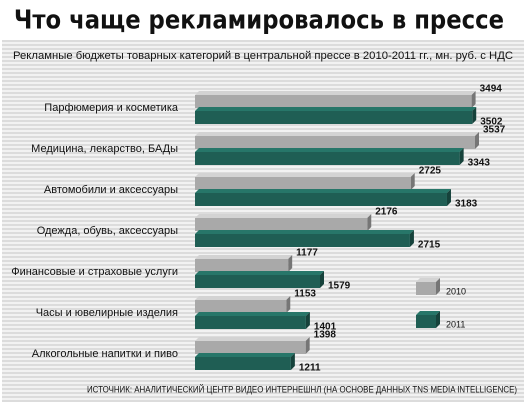 The height and width of the screenshot is (404, 526). What do you see at coordinates (305, 294) in the screenshot?
I see `value-label: 1153` at bounding box center [305, 294].